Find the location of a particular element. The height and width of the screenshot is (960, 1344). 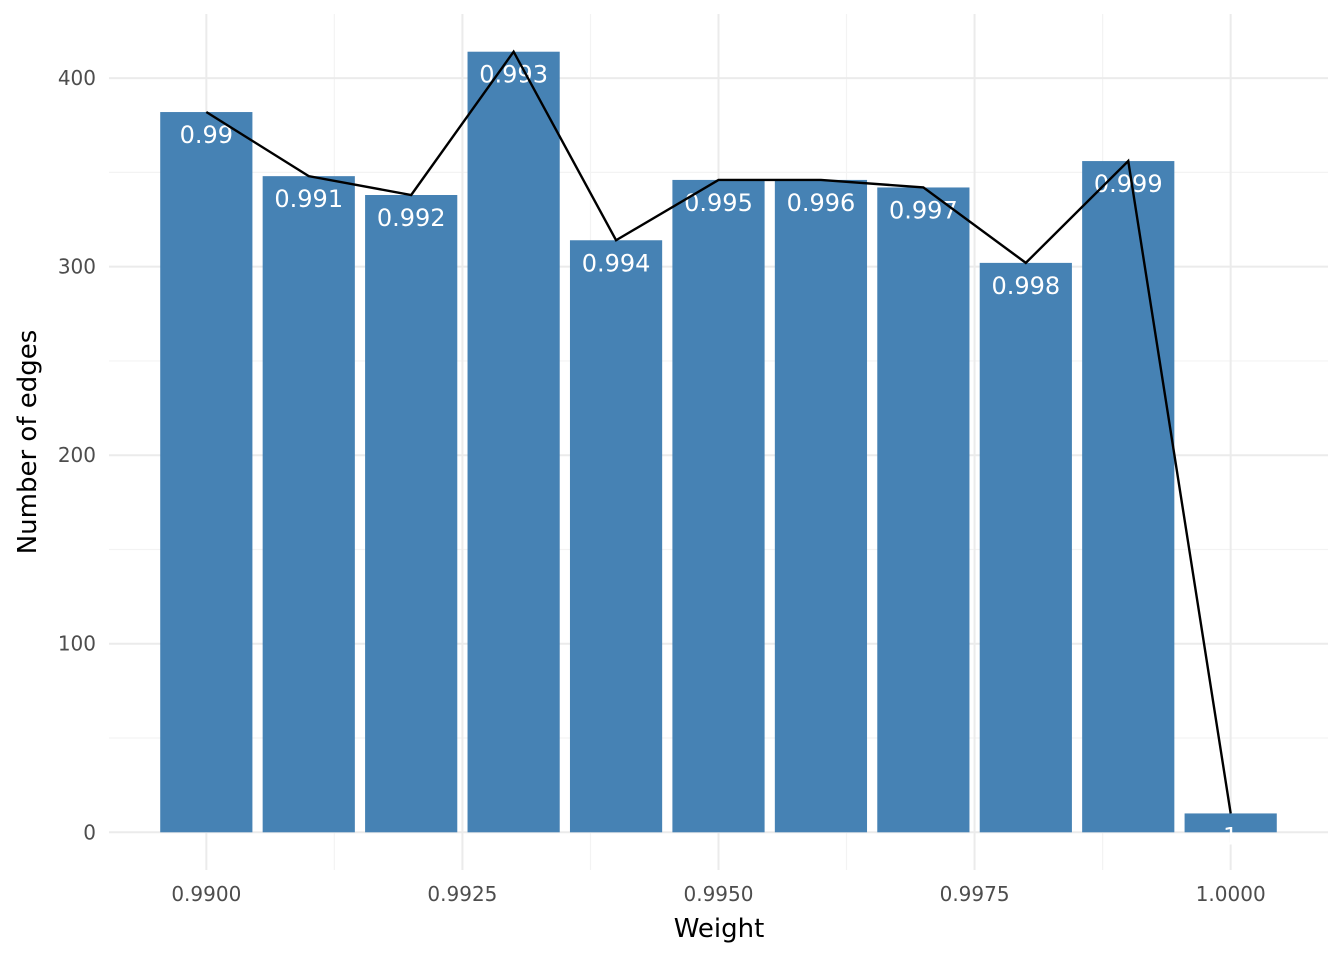

x-axis-ticks: 0.9900 0.9925 0.9950 0.9975 1.0000 is located at coordinates (718, 894).